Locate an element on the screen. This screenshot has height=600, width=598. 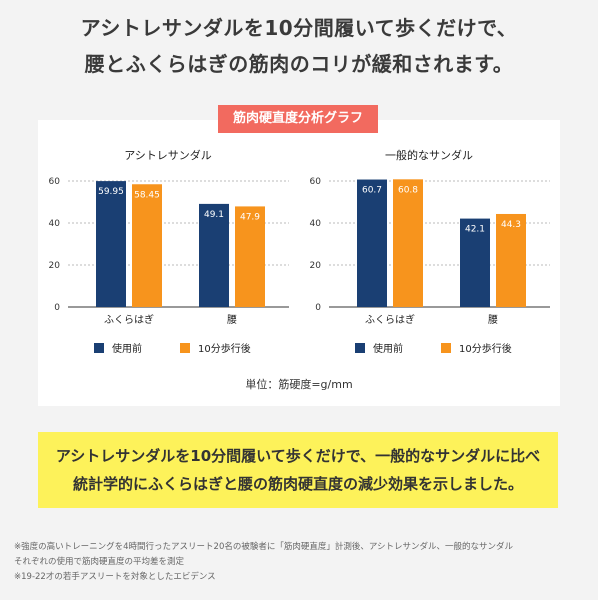
data-label: 49.1 is located at coordinates (214, 215).